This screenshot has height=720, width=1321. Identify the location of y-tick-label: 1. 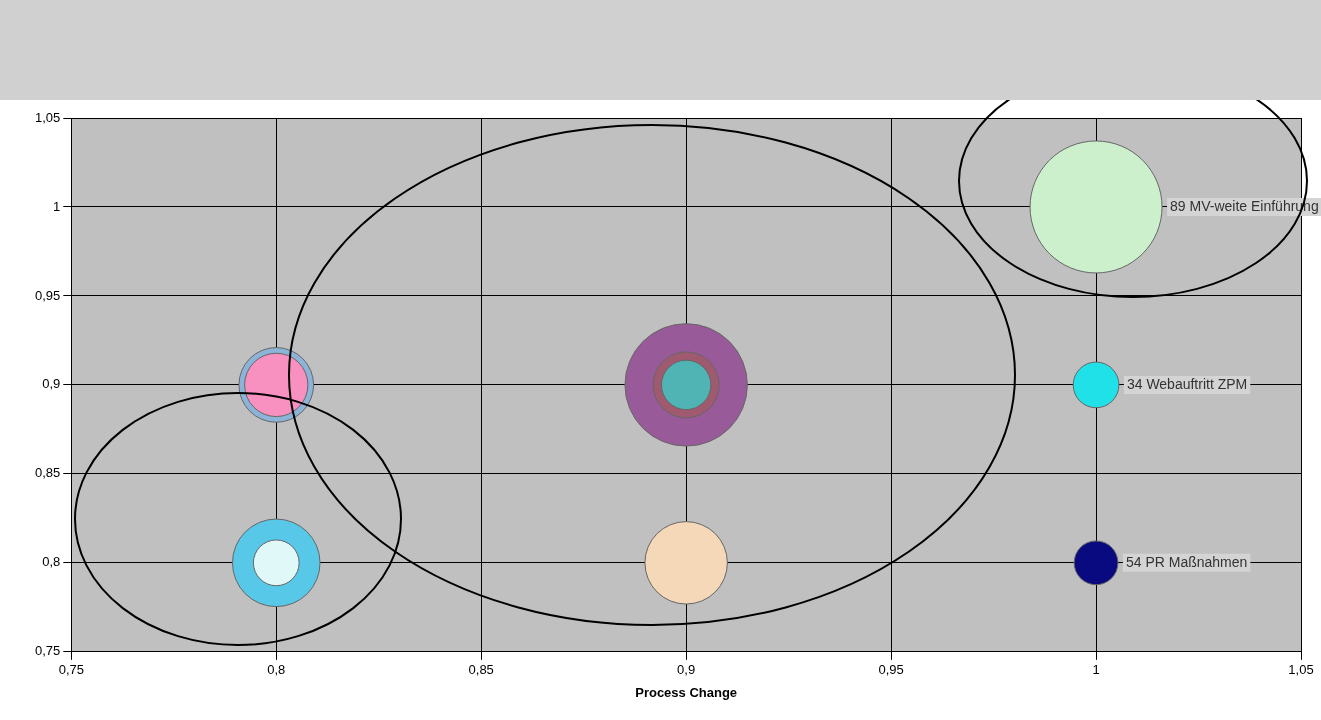
(57, 206).